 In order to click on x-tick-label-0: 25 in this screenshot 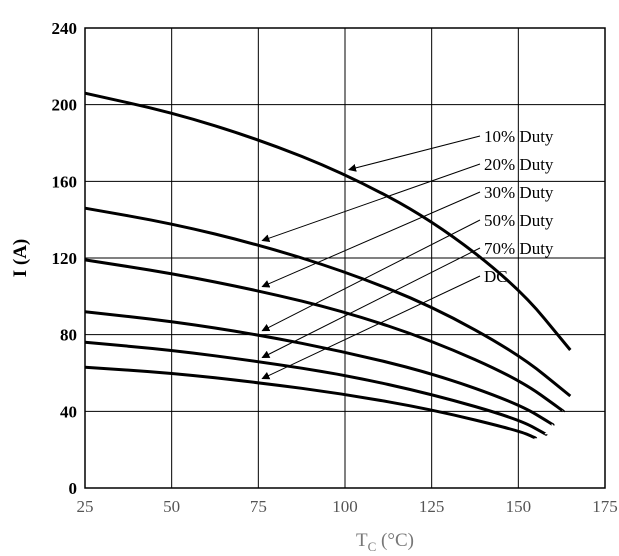, I will do `click(85, 506)`.